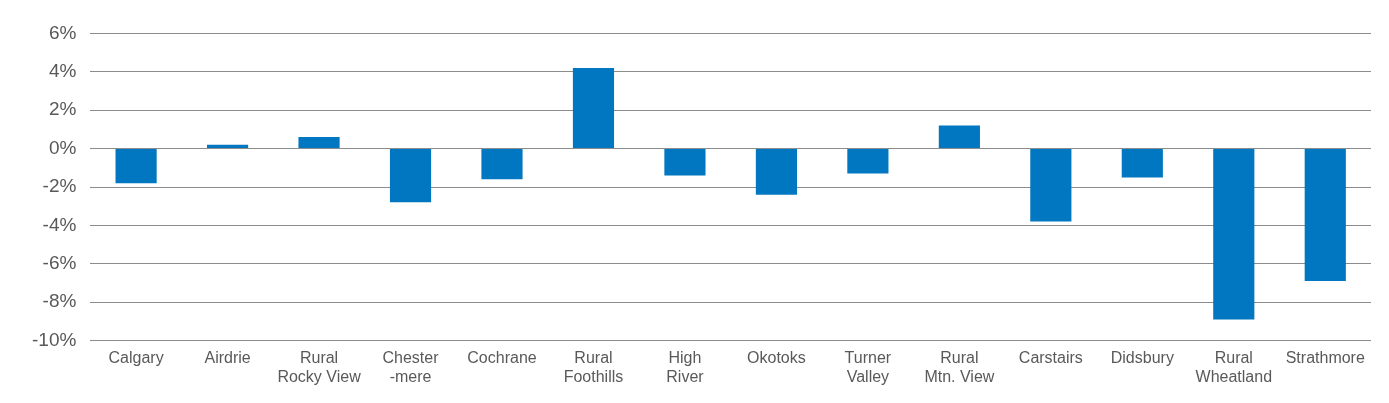  What do you see at coordinates (59, 263) in the screenshot?
I see `y-tick-label: -6%` at bounding box center [59, 263].